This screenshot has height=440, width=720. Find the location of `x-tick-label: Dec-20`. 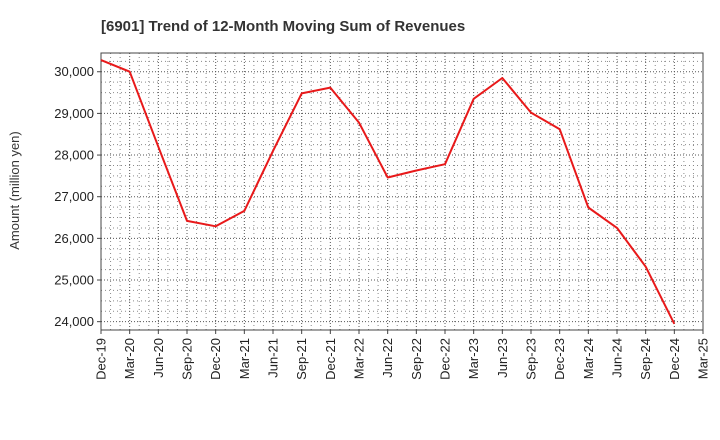

x-tick-label: Dec-20 is located at coordinates (215, 359).